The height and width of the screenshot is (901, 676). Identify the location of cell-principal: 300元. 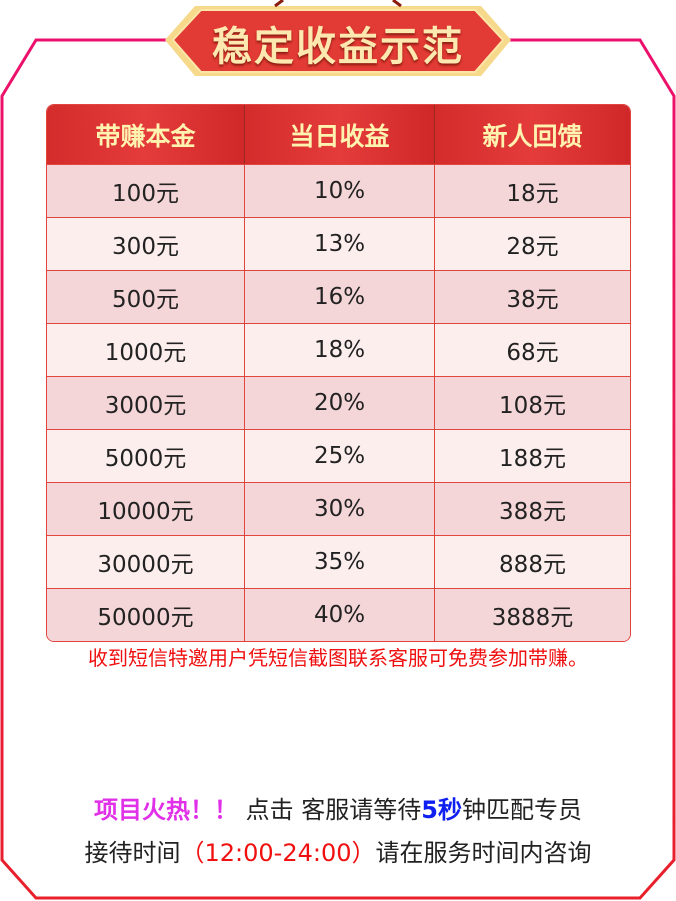
(146, 243).